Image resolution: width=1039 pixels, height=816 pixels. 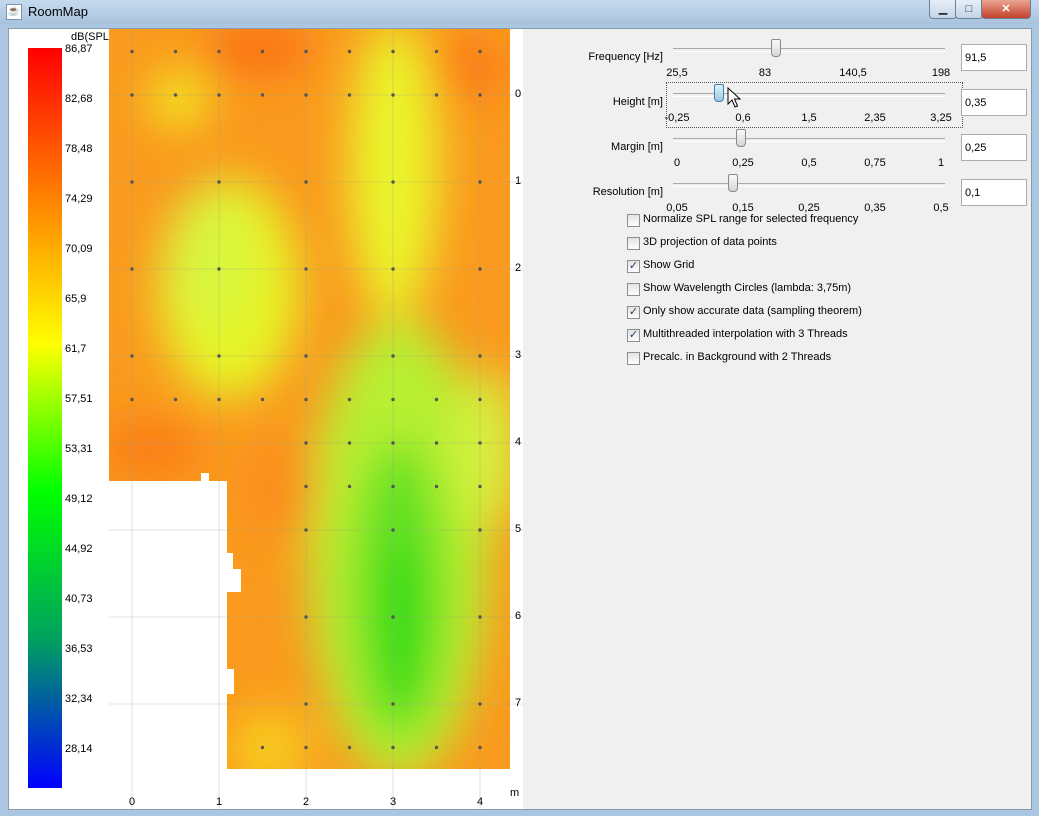 What do you see at coordinates (79, 149) in the screenshot?
I see `legend-tick-label: 78,48` at bounding box center [79, 149].